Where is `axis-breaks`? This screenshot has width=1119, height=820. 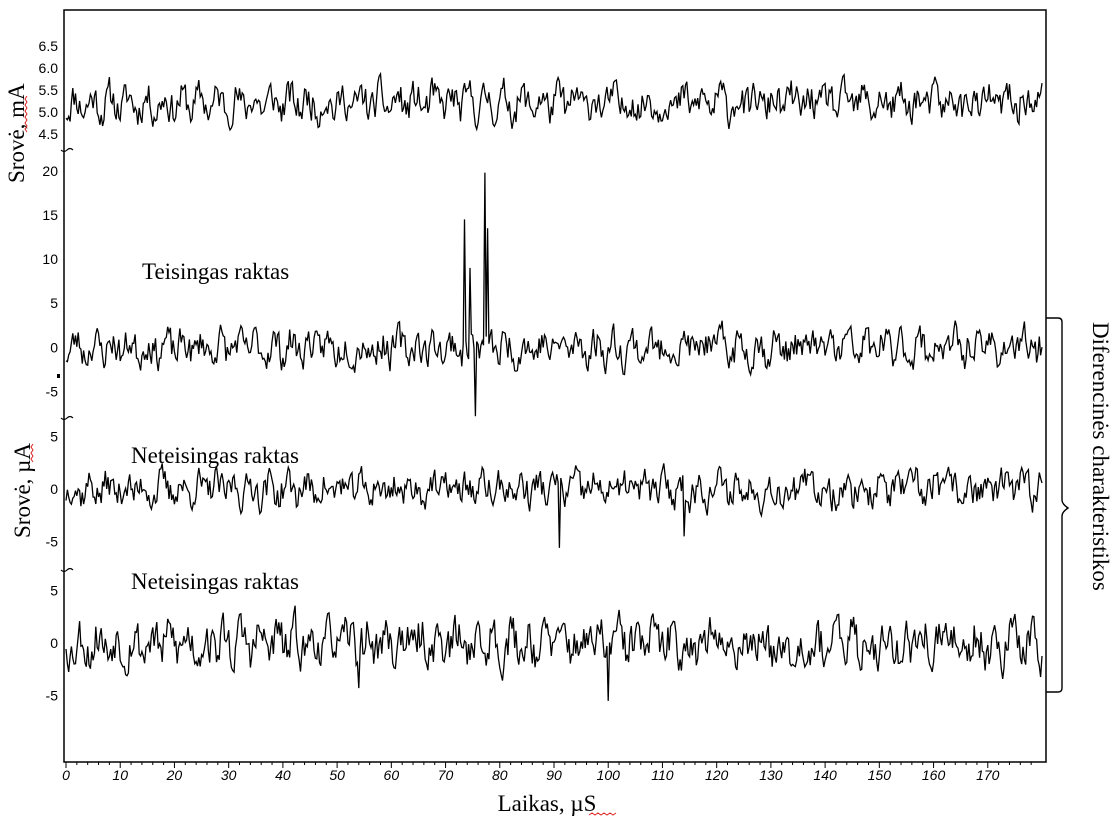
axis-breaks is located at coordinates (67, 360).